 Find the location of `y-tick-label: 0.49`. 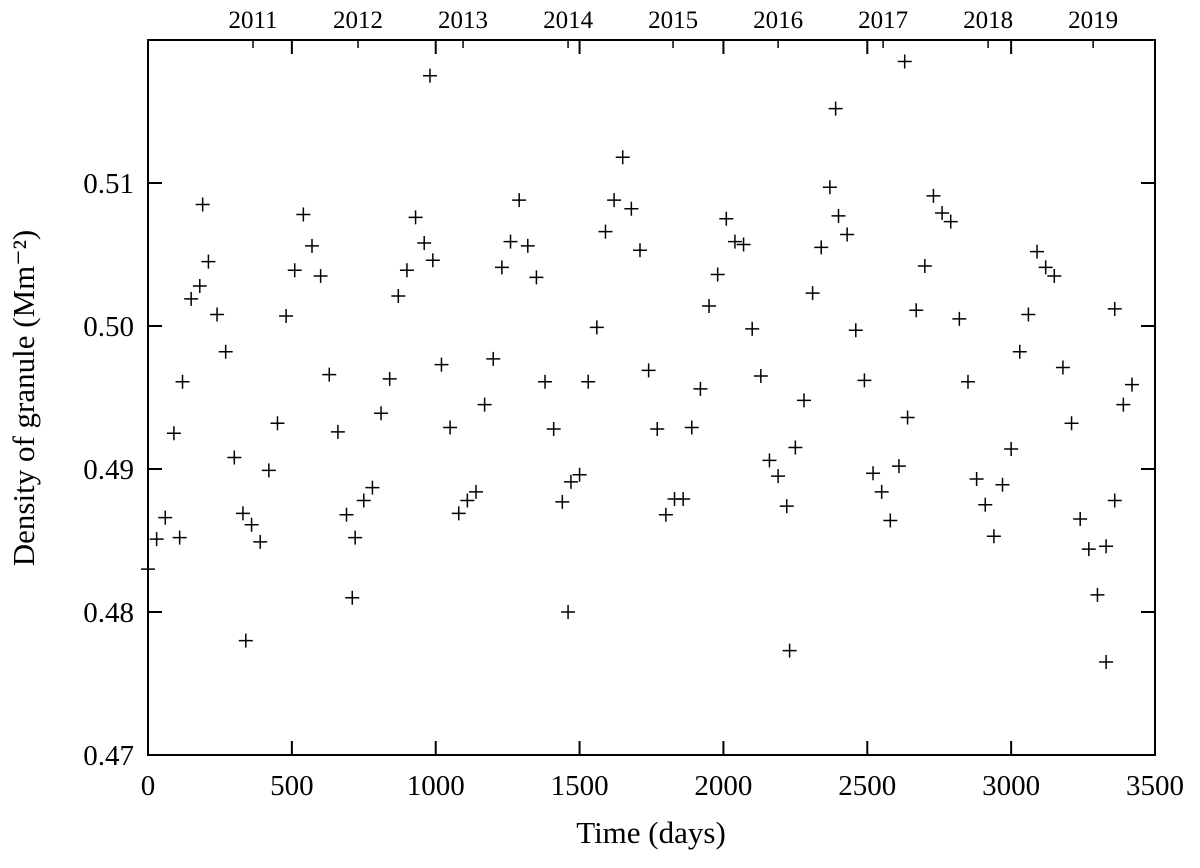

y-tick-label: 0.49 is located at coordinates (108, 470).